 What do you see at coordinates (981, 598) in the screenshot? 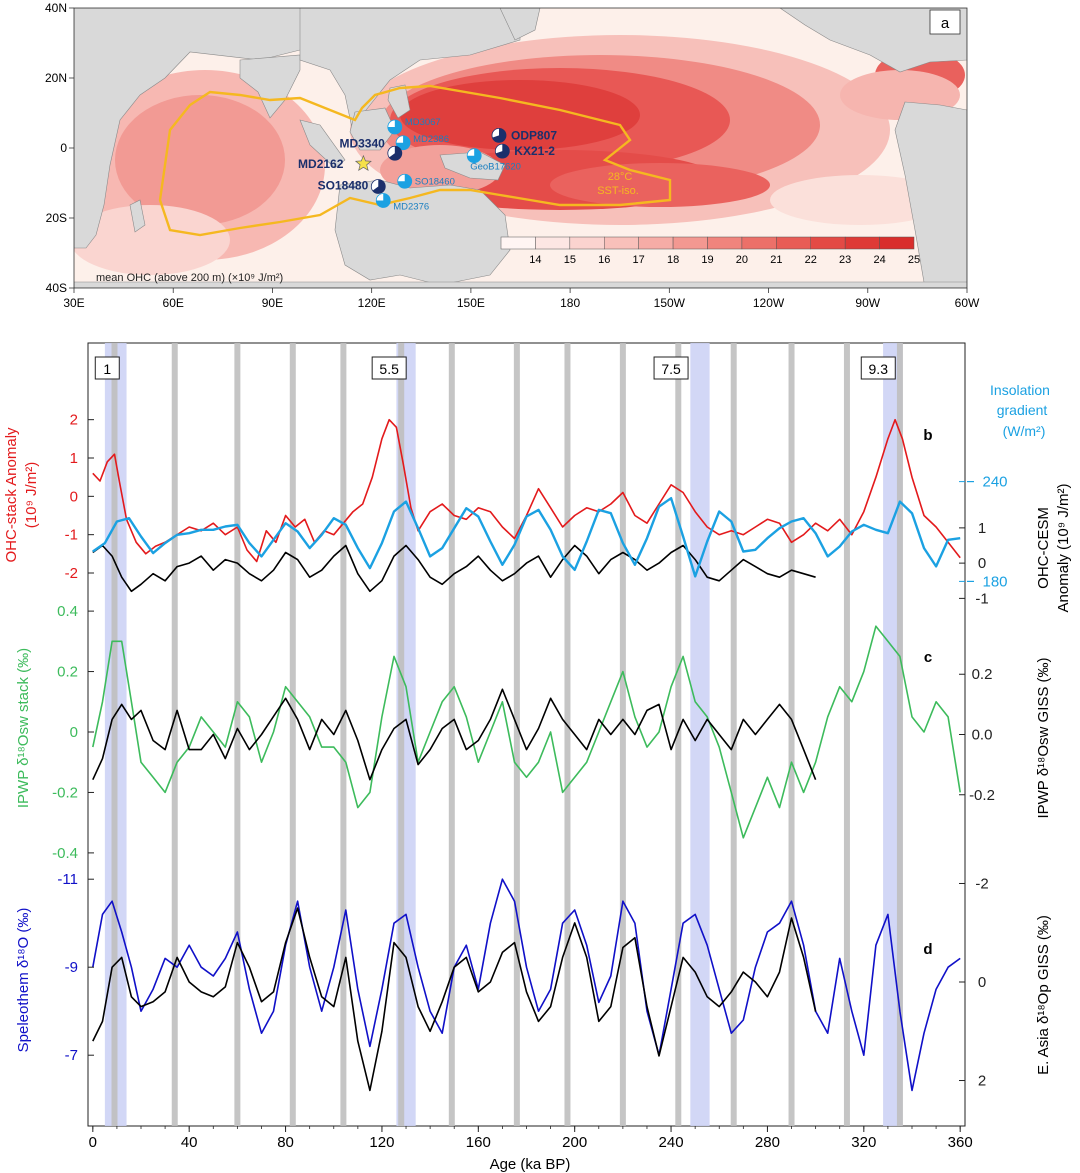
I see `right-y-tick-label: -1` at bounding box center [981, 598].